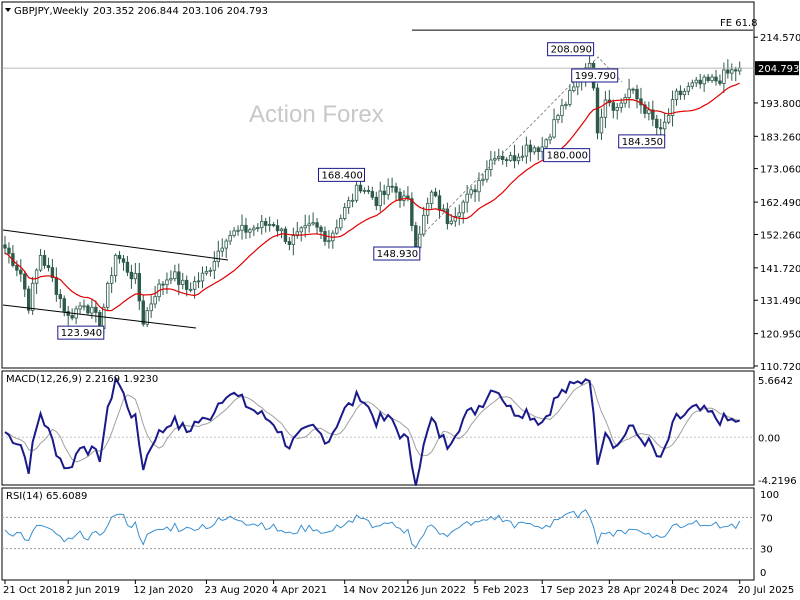 The image size is (800, 600). Describe the element at coordinates (700, 590) in the screenshot. I see `x-tick-label: 8 Dec 2024` at that location.